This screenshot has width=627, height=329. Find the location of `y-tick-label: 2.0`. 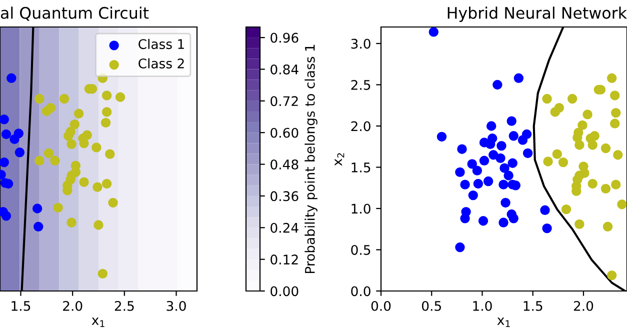

y-tick-label: 2.0 is located at coordinates (360, 126).